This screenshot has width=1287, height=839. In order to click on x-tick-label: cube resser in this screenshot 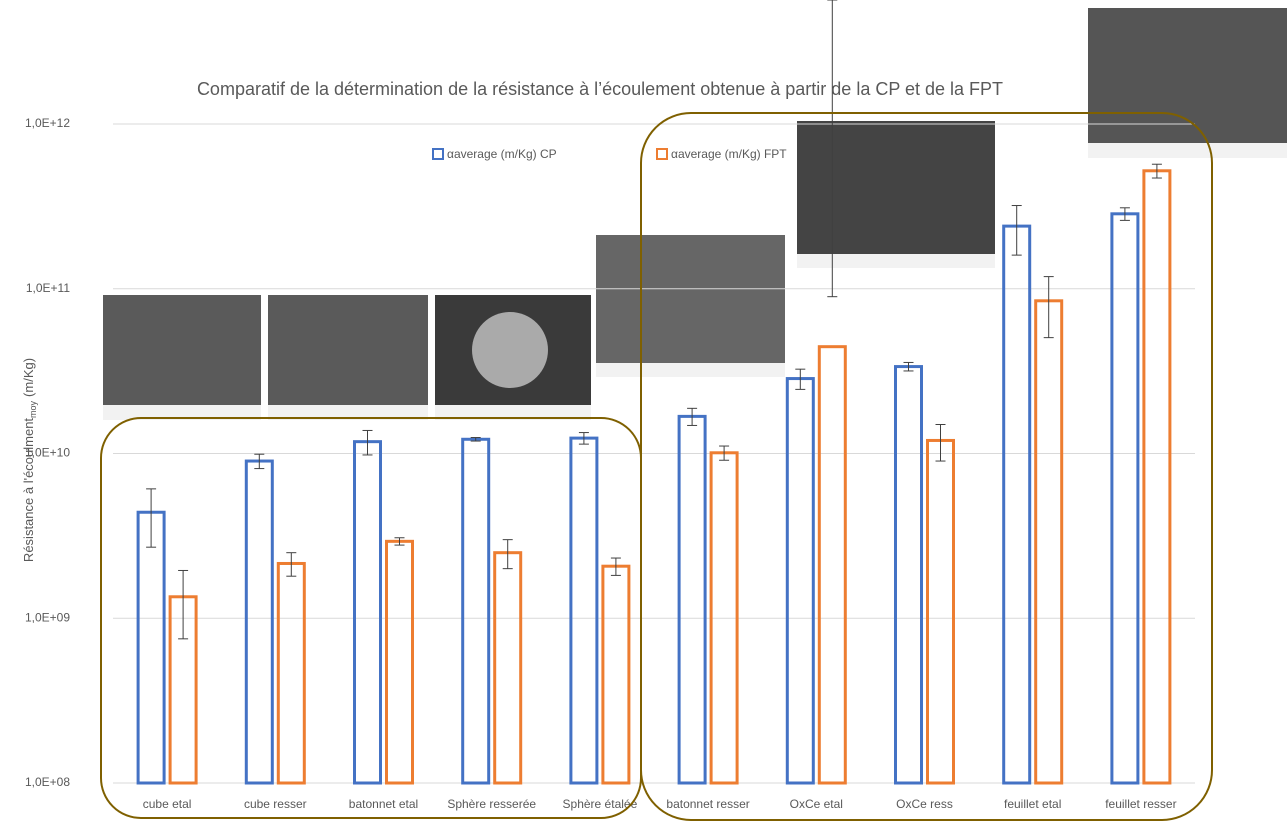, I will do `click(275, 804)`.